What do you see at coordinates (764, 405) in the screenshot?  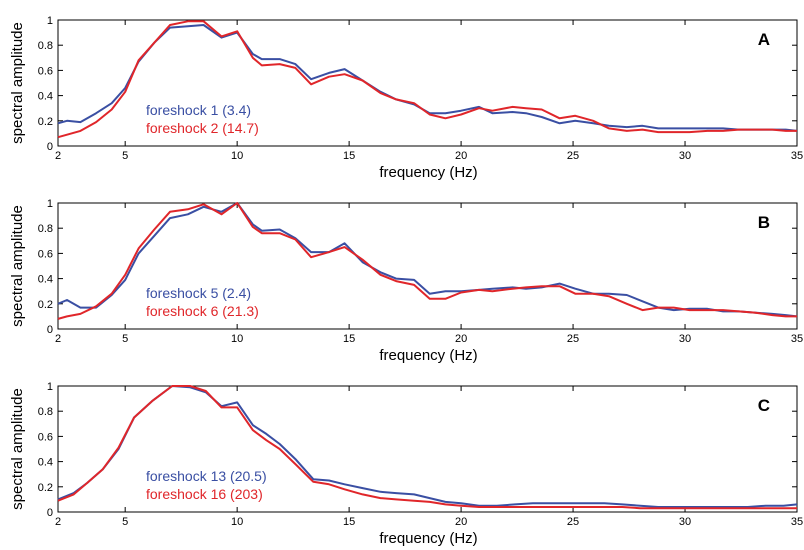 I see `panel-label: C` at bounding box center [764, 405].